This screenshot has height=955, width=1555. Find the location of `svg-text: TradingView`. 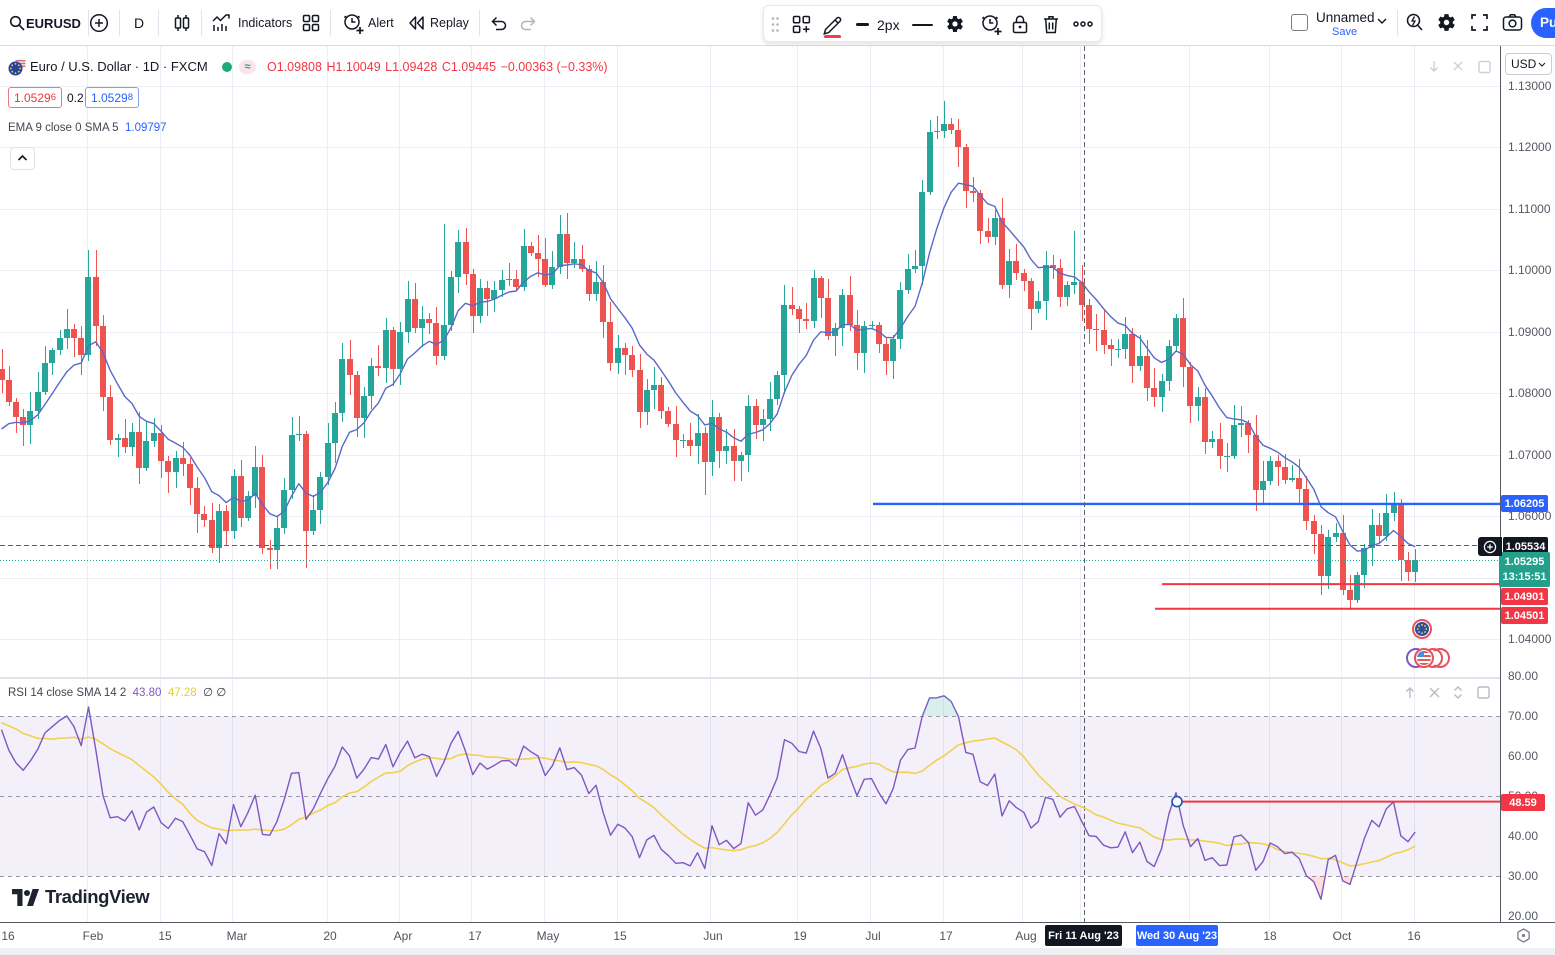

svg-text: TradingView is located at coordinates (97, 896).